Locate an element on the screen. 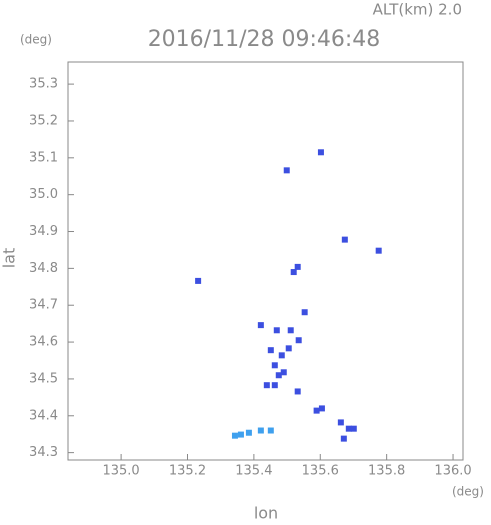 Image resolution: width=491 pixels, height=525 pixels. y-tick-label: 34.5 is located at coordinates (43, 378).